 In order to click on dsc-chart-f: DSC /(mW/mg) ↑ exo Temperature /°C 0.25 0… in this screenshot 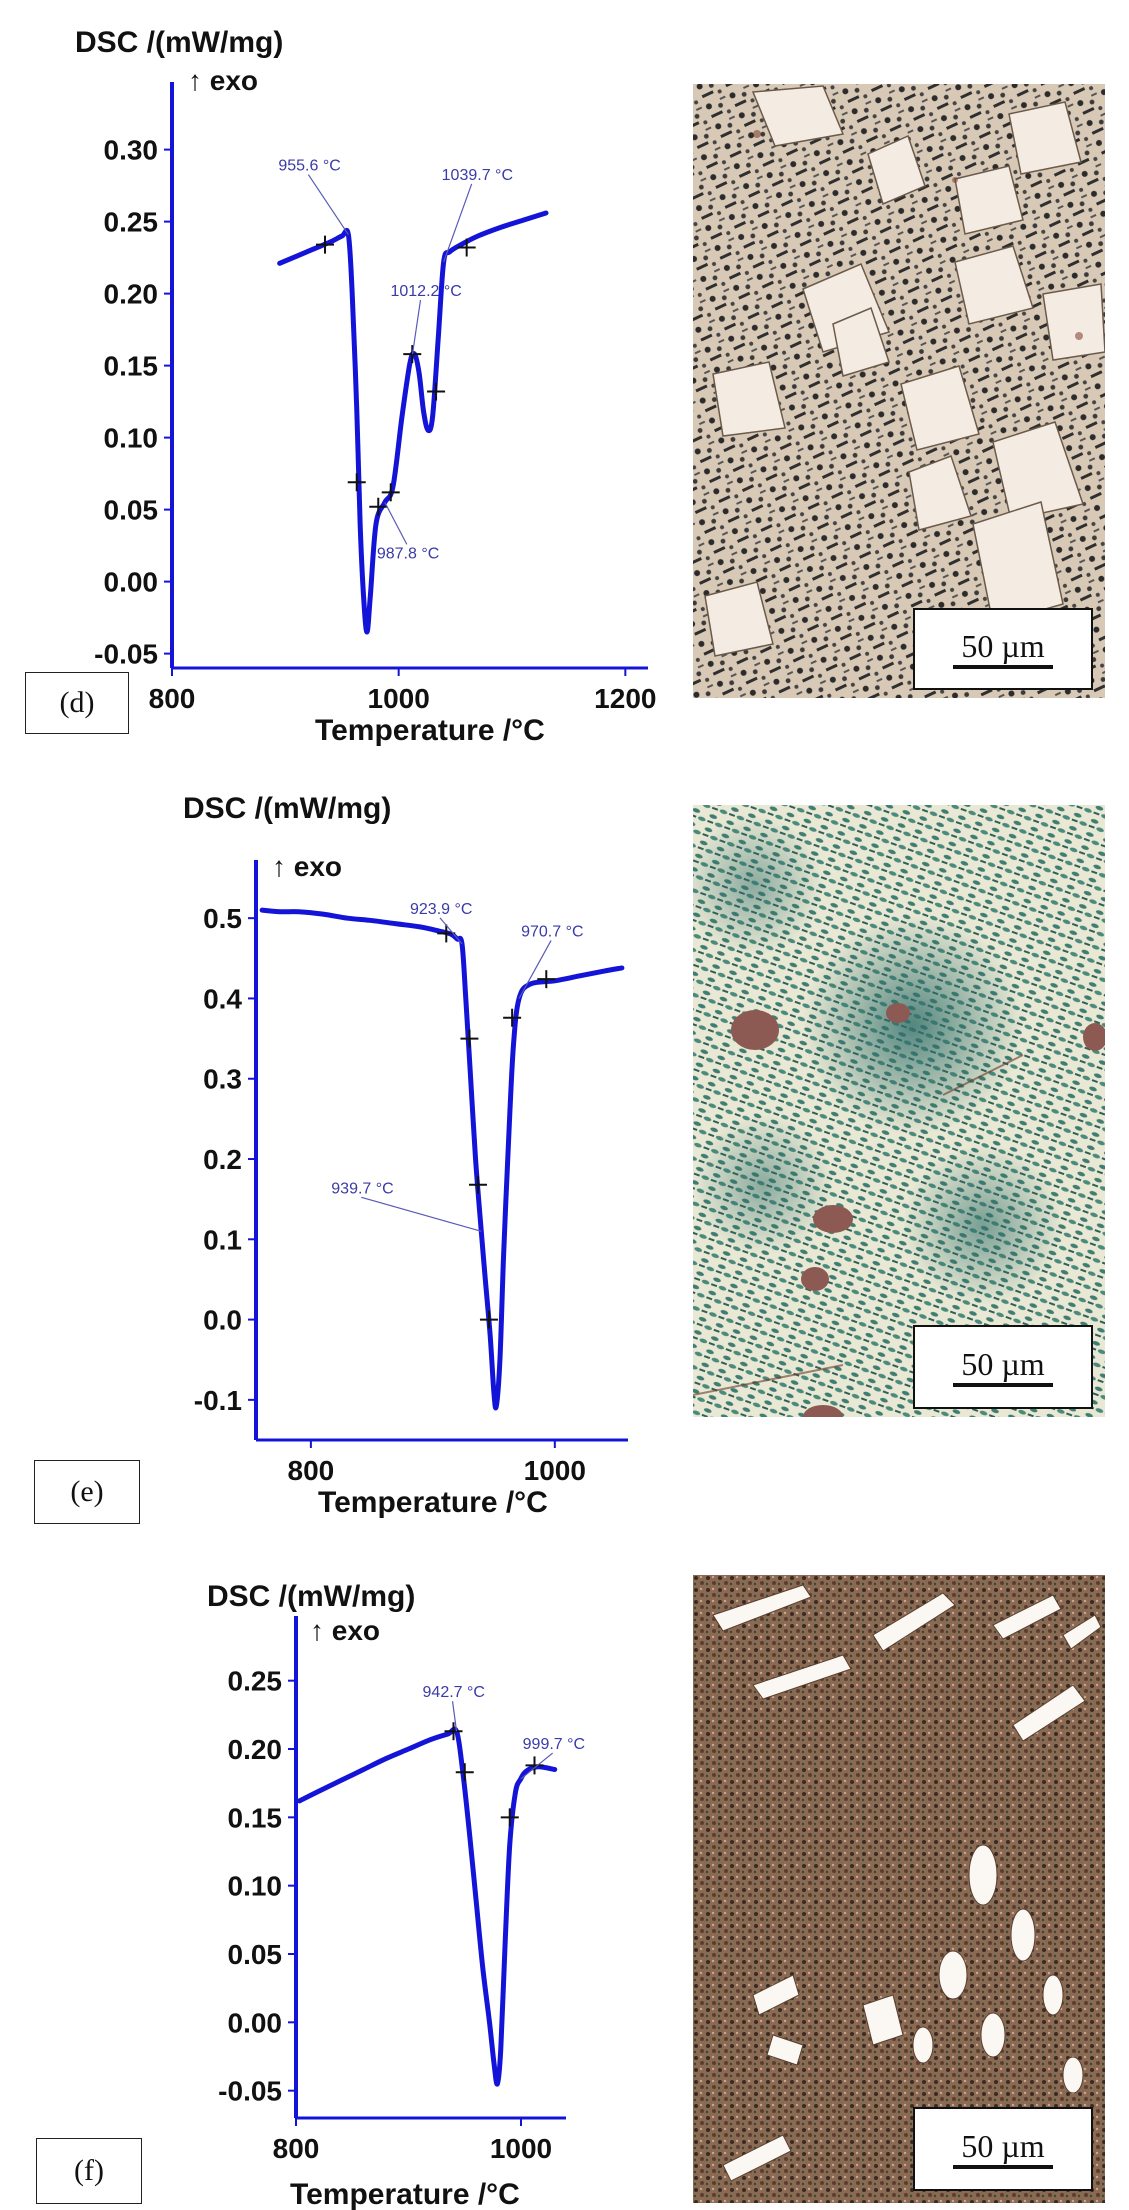, I will do `click(396, 1895)`.